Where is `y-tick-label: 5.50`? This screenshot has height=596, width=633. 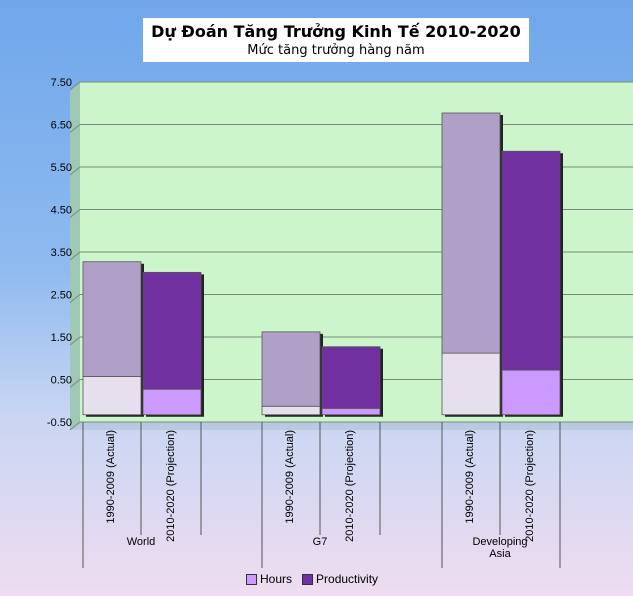 y-tick-label: 5.50 is located at coordinates (61, 168).